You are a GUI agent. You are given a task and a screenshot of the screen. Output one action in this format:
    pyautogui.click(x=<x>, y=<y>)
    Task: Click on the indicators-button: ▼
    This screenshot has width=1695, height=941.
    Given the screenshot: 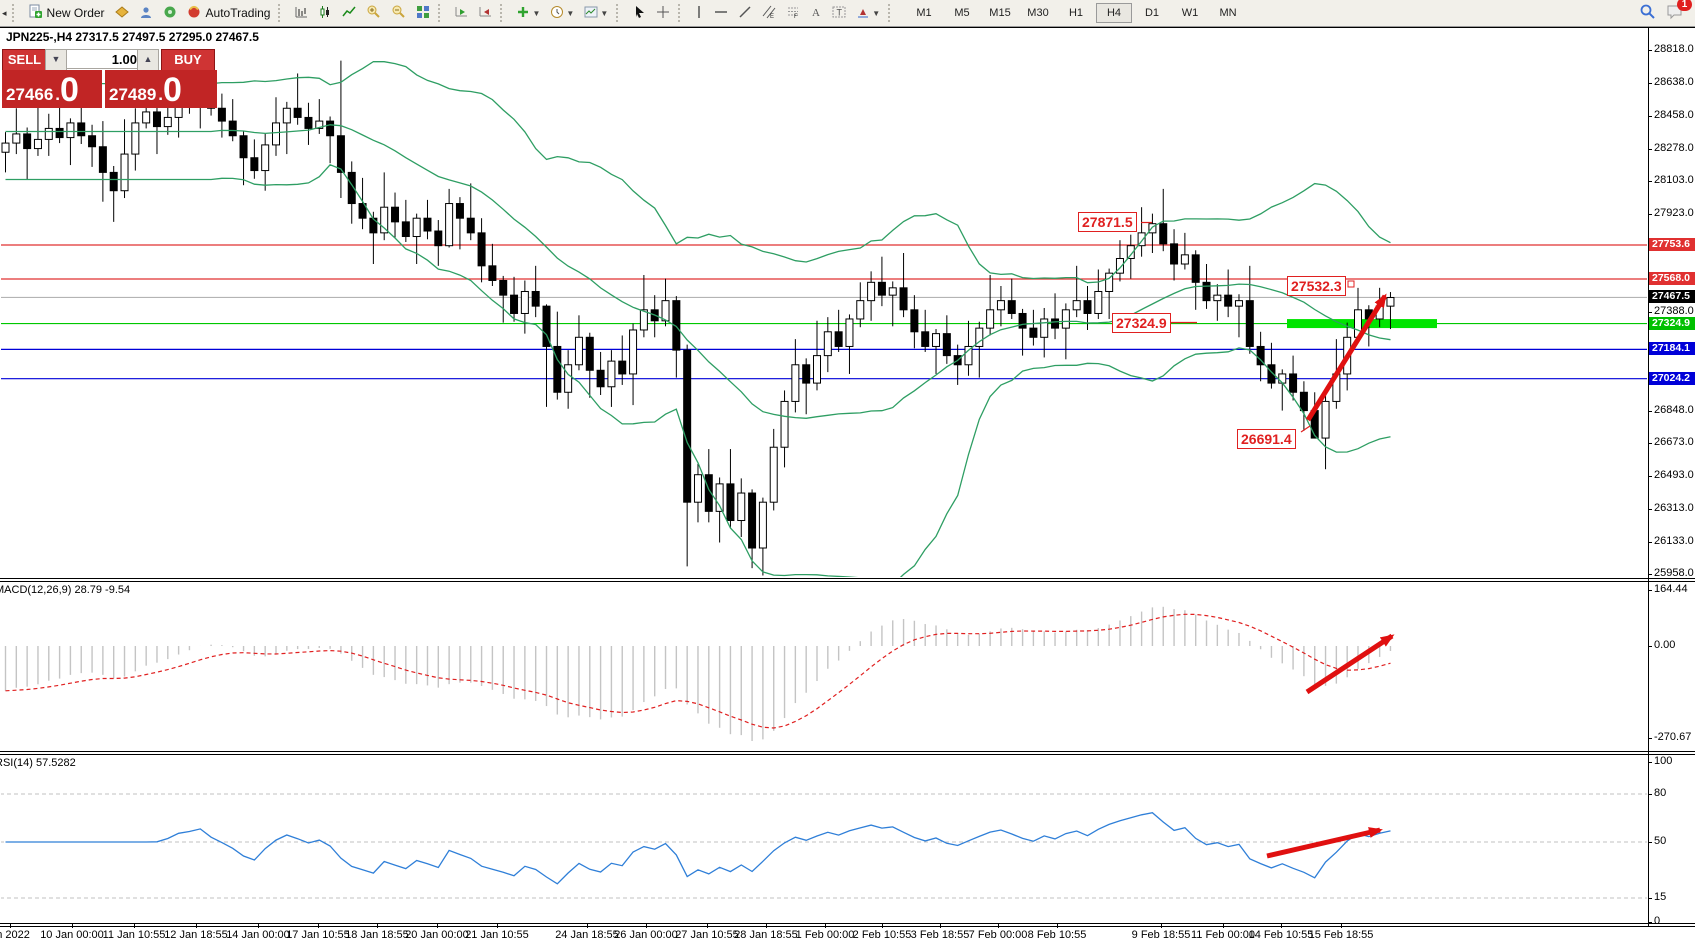 What is the action you would take?
    pyautogui.click(x=528, y=13)
    